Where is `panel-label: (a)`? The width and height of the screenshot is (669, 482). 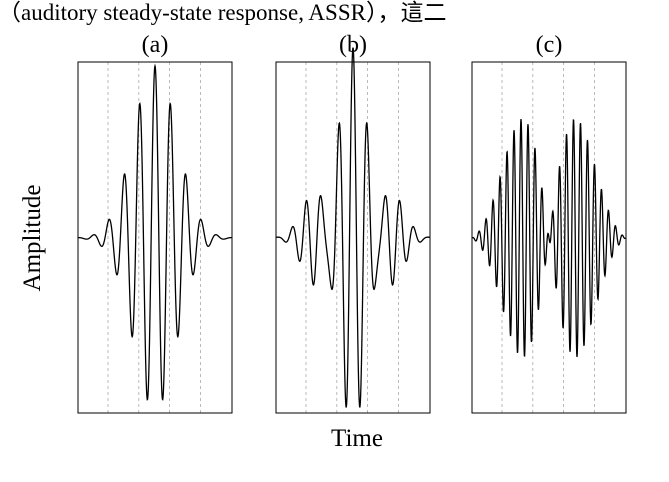 panel-label: (a) is located at coordinates (155, 45).